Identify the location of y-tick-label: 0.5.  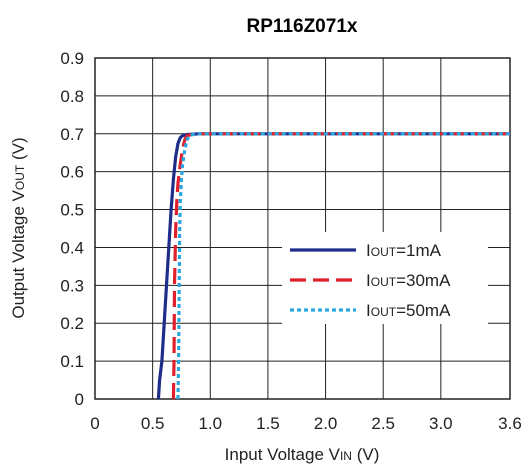
(72, 210).